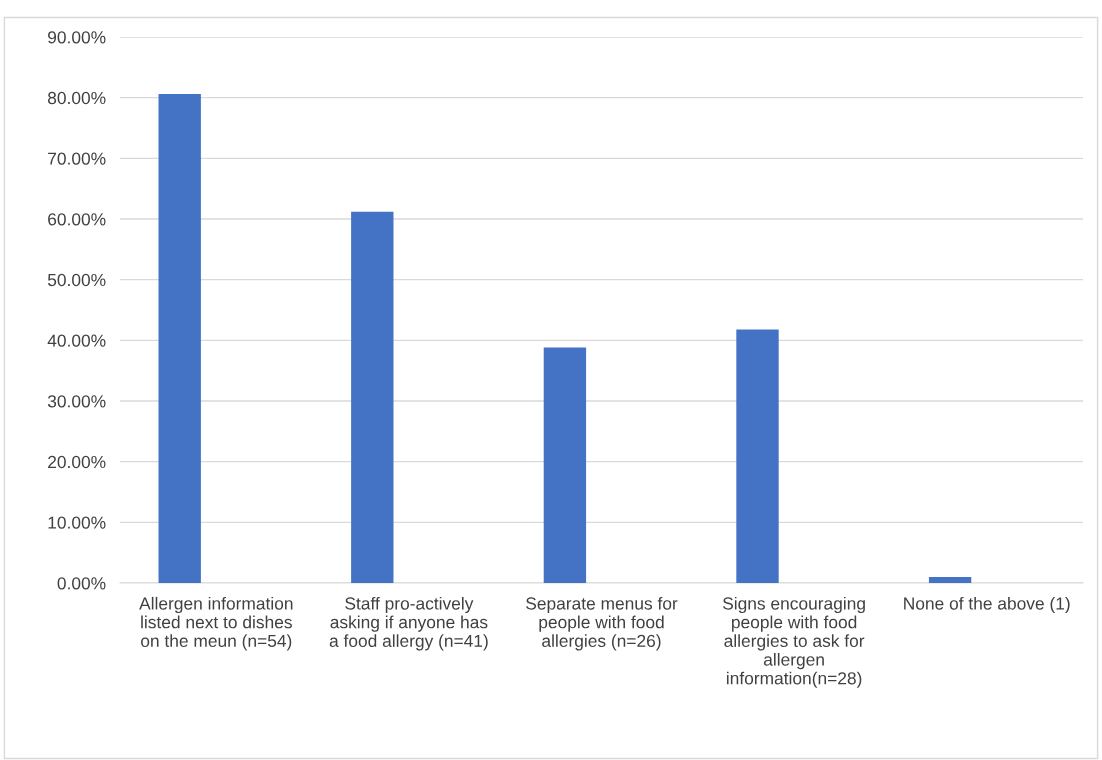 The width and height of the screenshot is (1102, 760). I want to click on y-tick-label: 0.00%, so click(81, 583).